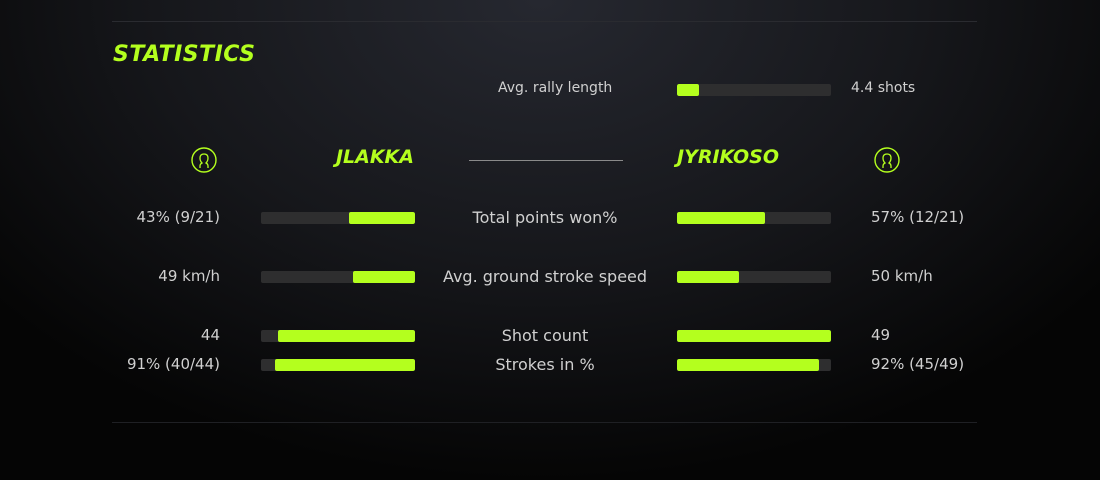  I want to click on center-divider, so click(546, 160).